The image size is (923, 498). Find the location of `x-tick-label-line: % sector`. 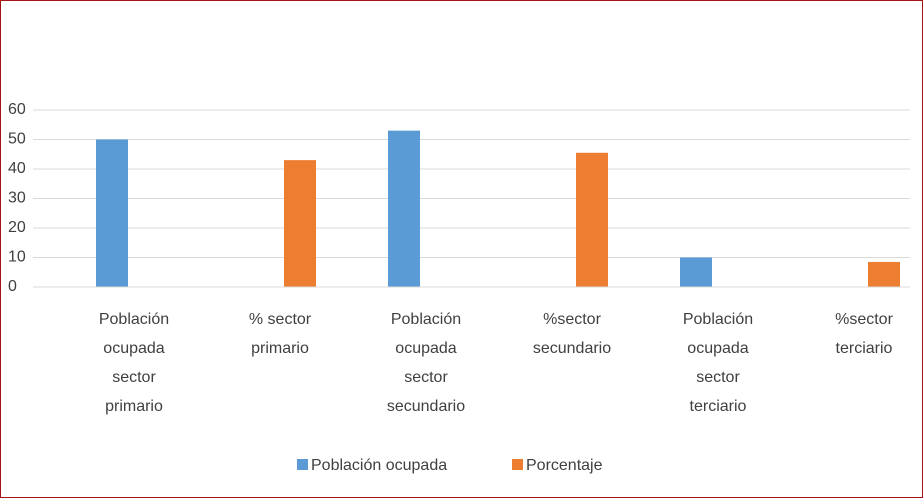

x-tick-label-line: % sector is located at coordinates (280, 319).